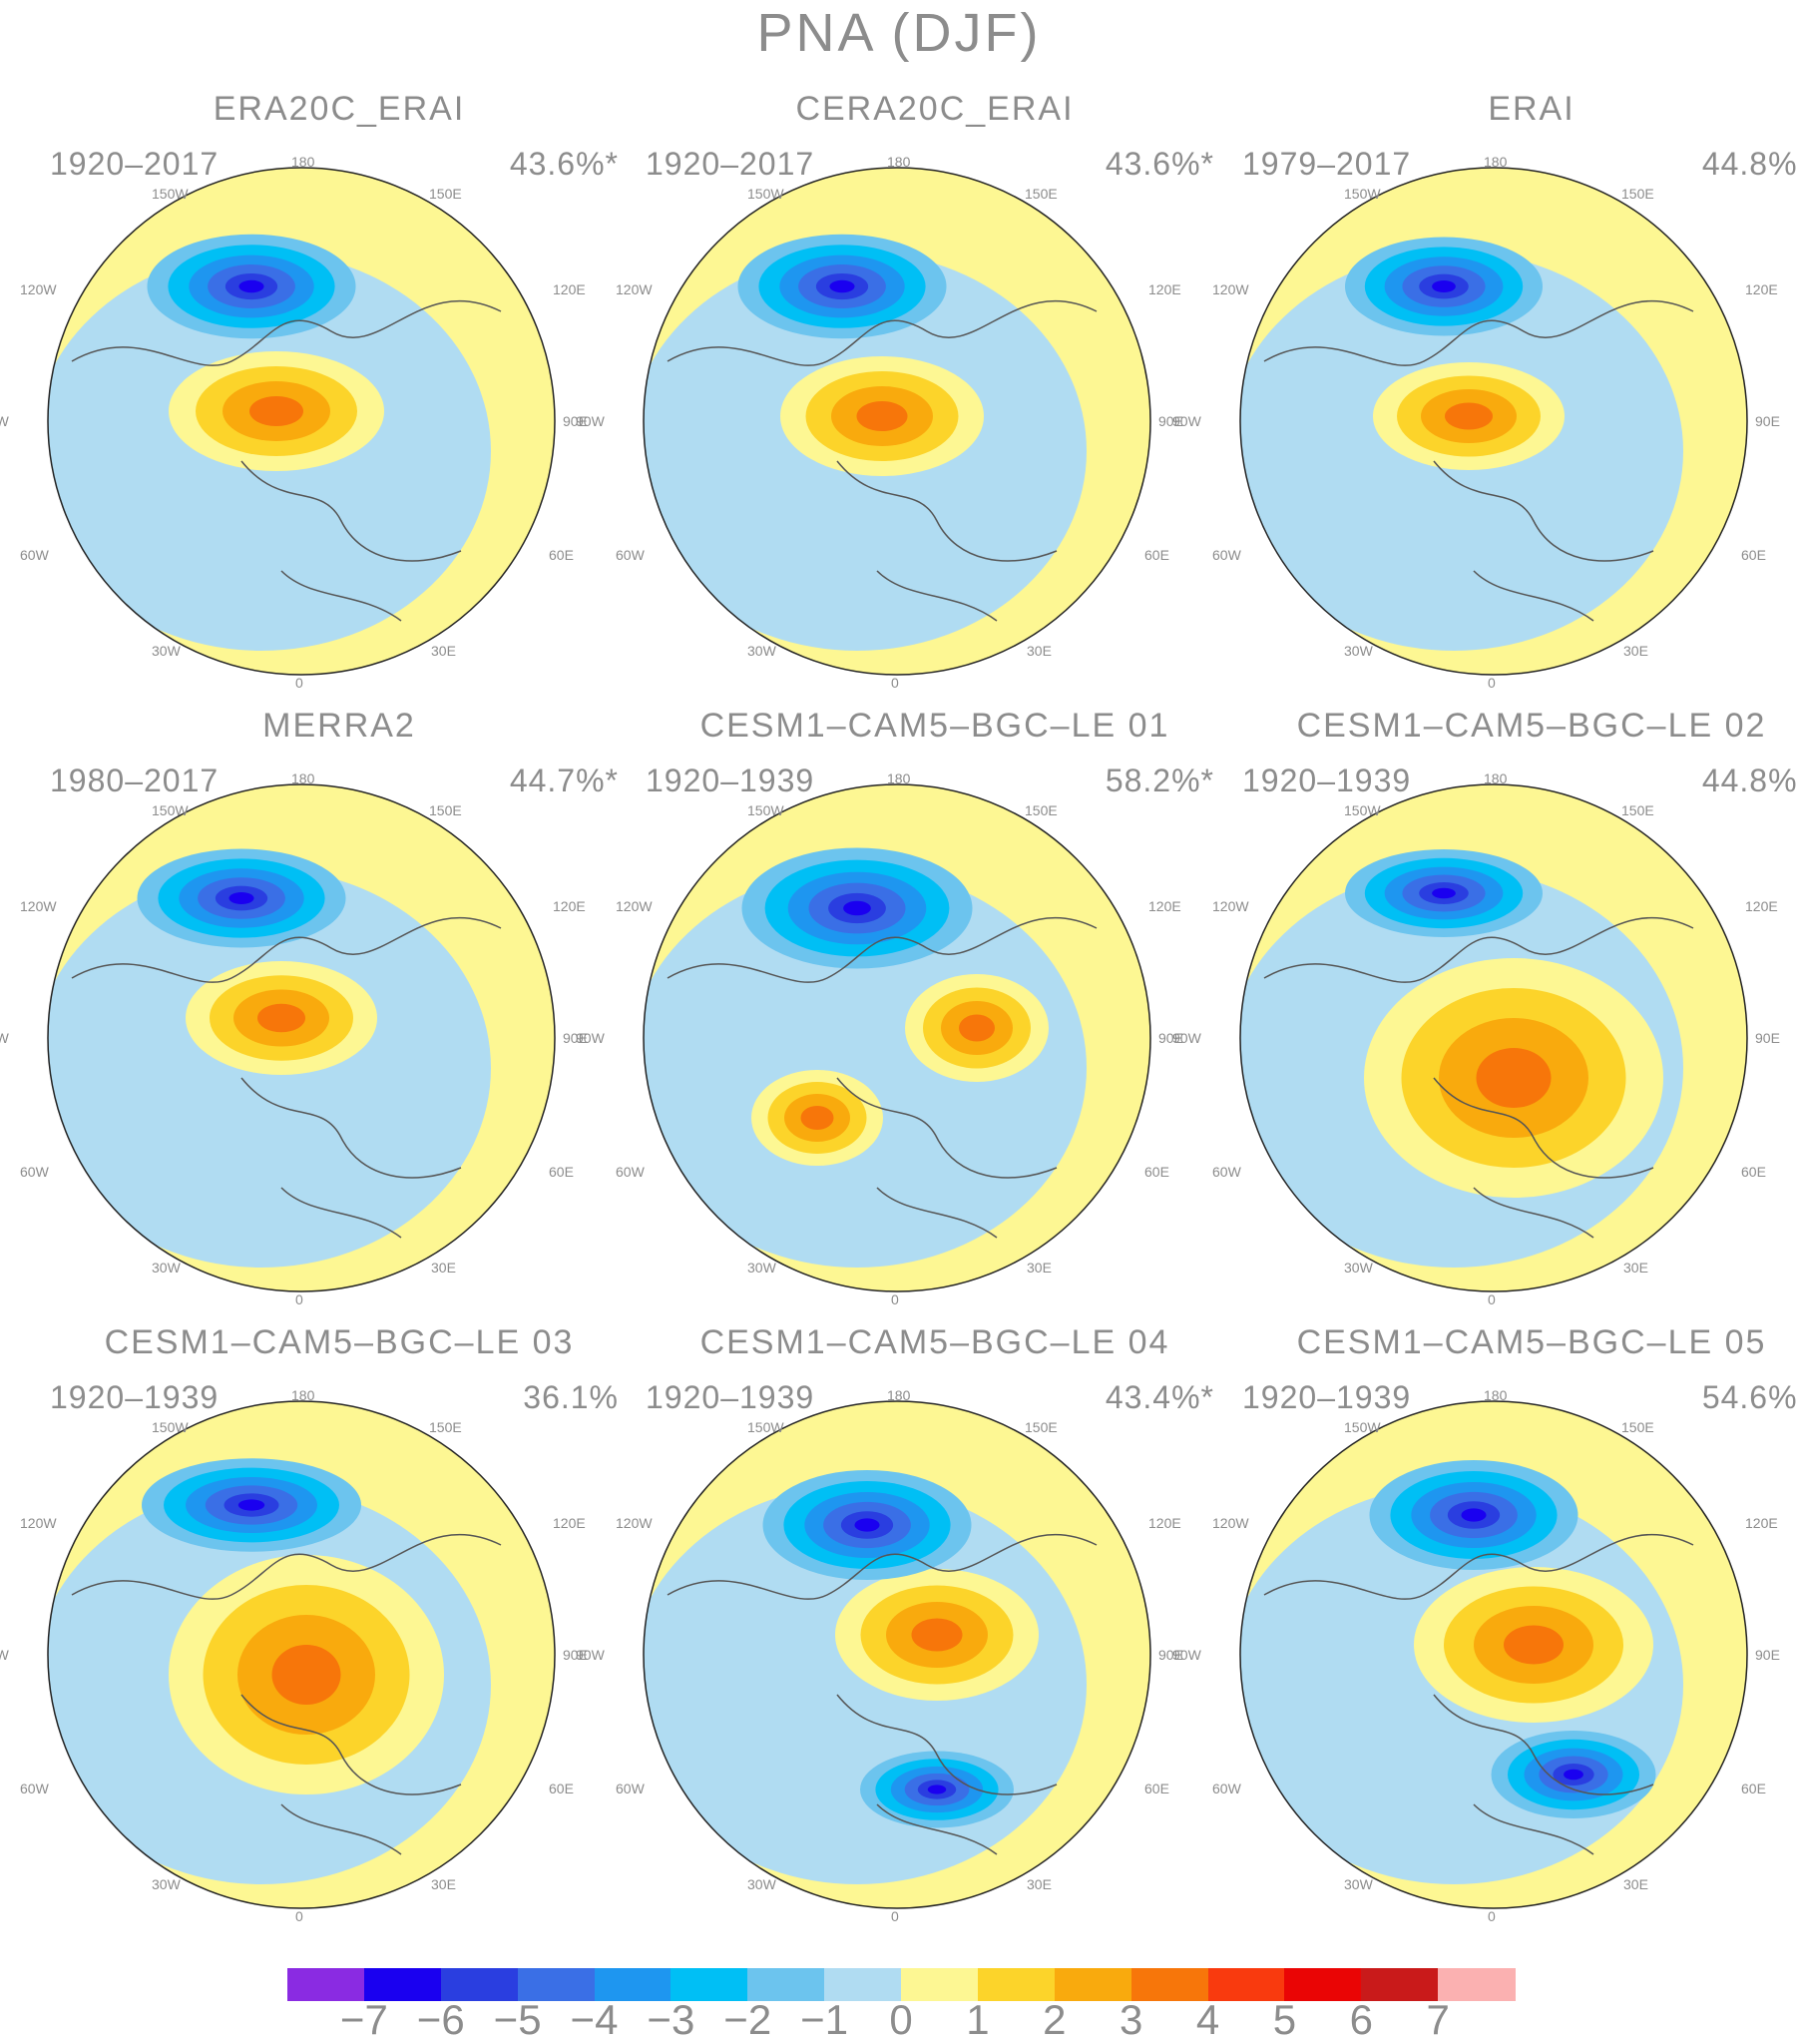 The width and height of the screenshot is (1798, 2044). Describe the element at coordinates (1159, 1397) in the screenshot. I see `panel-percent: 43.4%*` at that location.